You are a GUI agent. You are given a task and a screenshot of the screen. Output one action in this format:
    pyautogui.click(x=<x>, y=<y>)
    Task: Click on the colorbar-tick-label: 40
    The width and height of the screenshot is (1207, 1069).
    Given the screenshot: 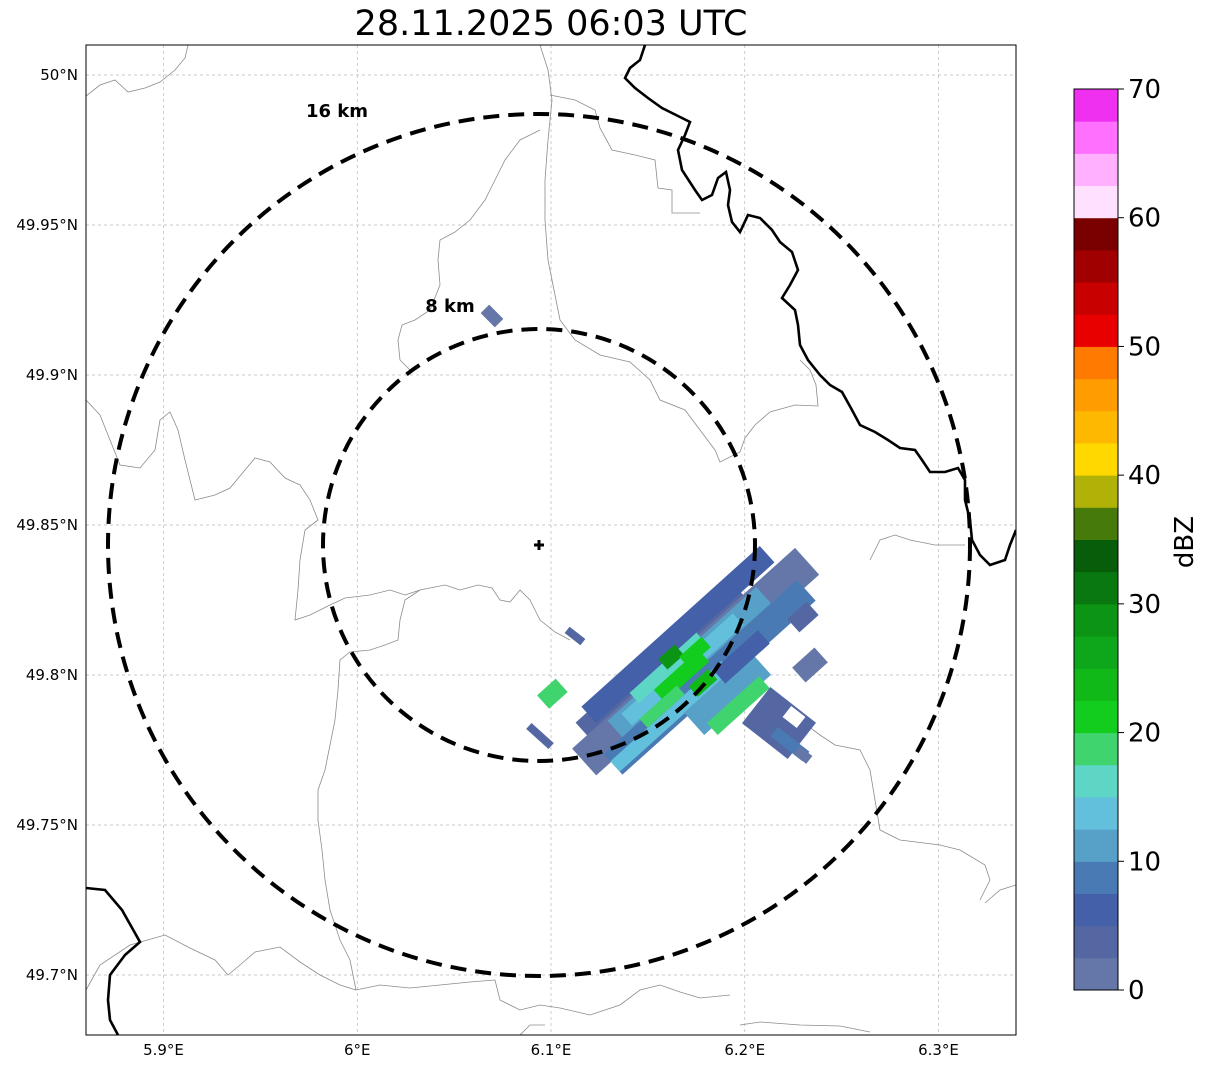 What is the action you would take?
    pyautogui.click(x=1144, y=476)
    